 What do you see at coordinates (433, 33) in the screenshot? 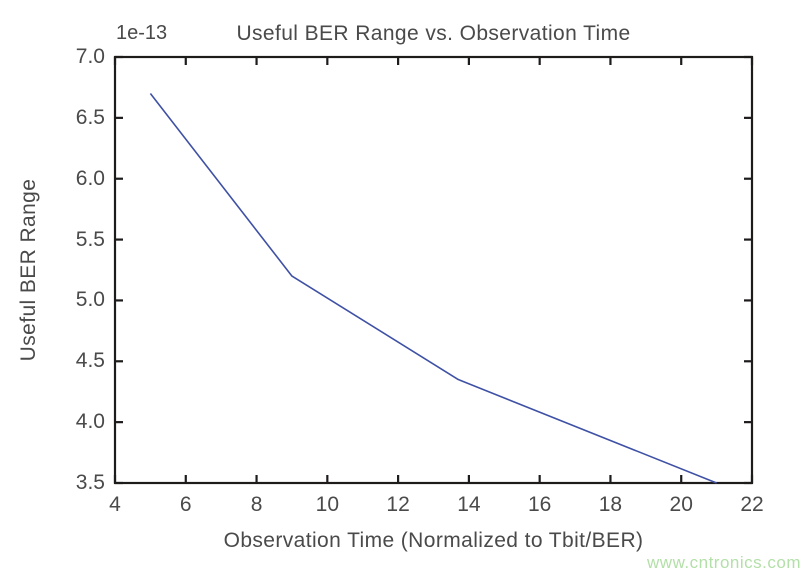
I see `chart-title: Useful BER Range vs. Observation Time` at bounding box center [433, 33].